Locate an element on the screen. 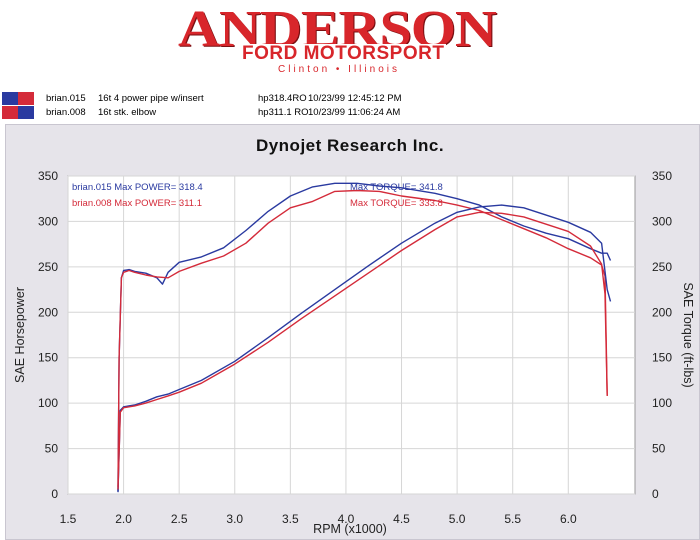 The height and width of the screenshot is (540, 700). x-tick-label: 5.5 is located at coordinates (512, 519).